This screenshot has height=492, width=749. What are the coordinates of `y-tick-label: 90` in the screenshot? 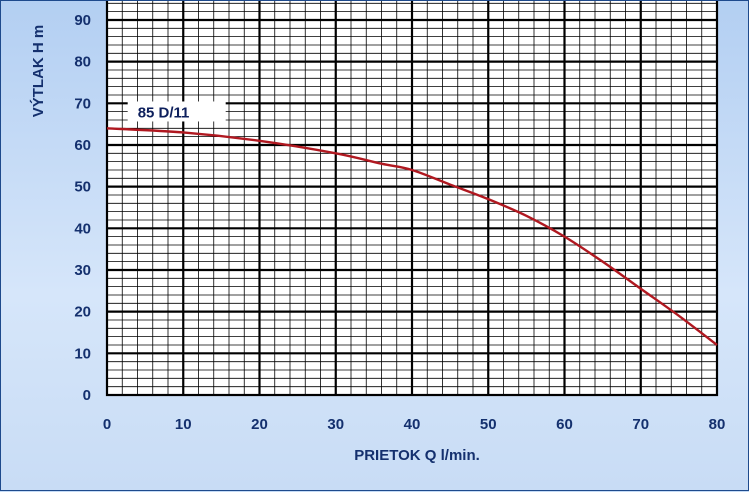 It's located at (82, 20).